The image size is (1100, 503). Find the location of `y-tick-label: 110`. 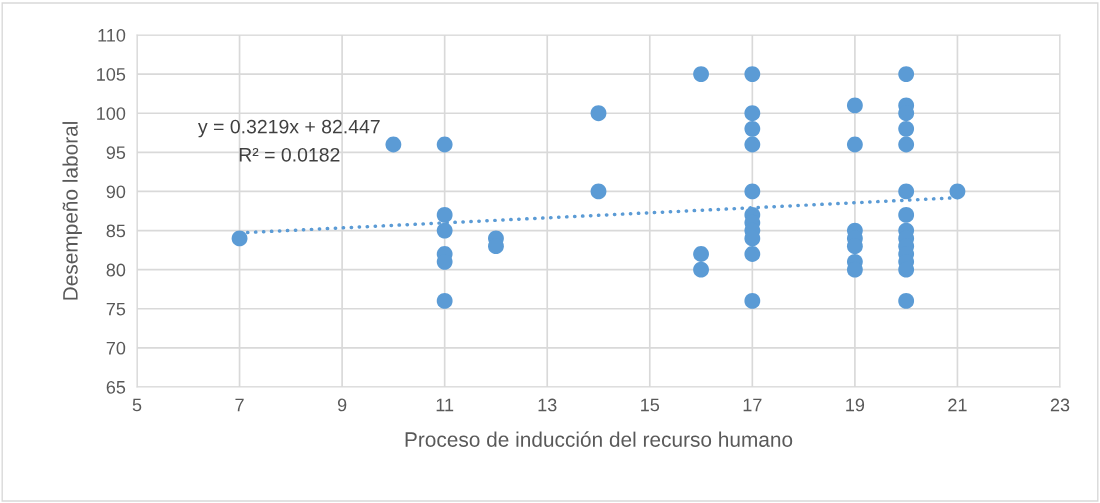

y-tick-label: 110 is located at coordinates (112, 35).